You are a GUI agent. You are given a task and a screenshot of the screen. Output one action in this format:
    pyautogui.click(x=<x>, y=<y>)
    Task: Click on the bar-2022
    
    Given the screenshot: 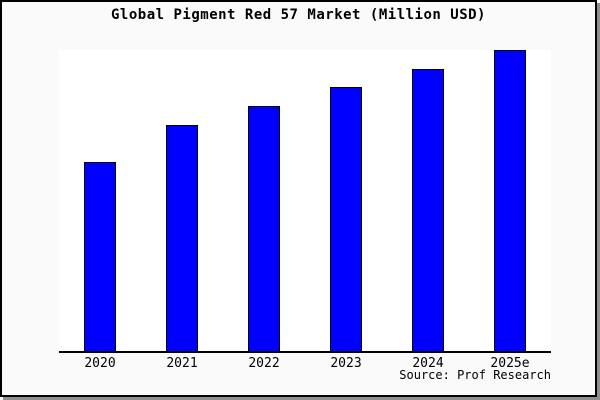 What is the action you would take?
    pyautogui.click(x=264, y=228)
    